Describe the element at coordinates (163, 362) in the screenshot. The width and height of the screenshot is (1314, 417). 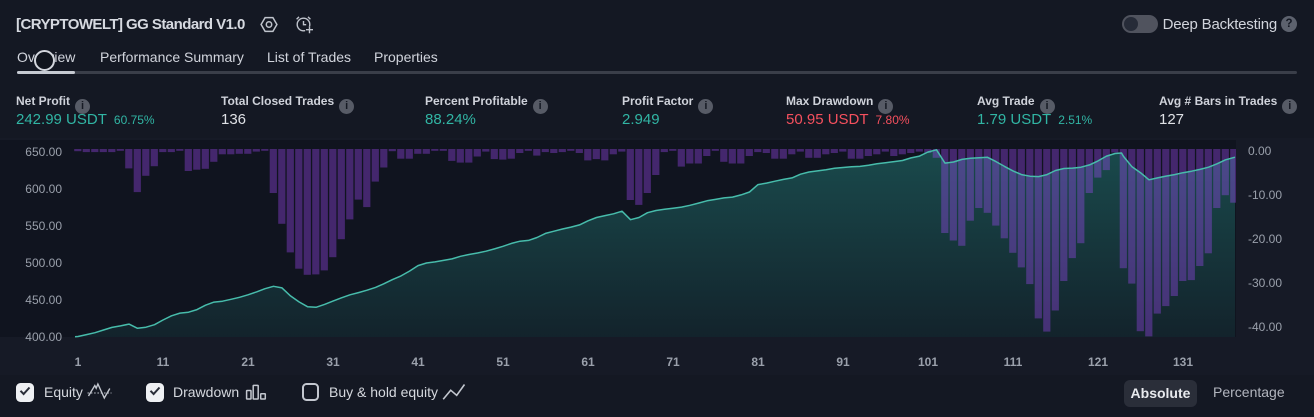
I see `svg-text: 11` at that location.